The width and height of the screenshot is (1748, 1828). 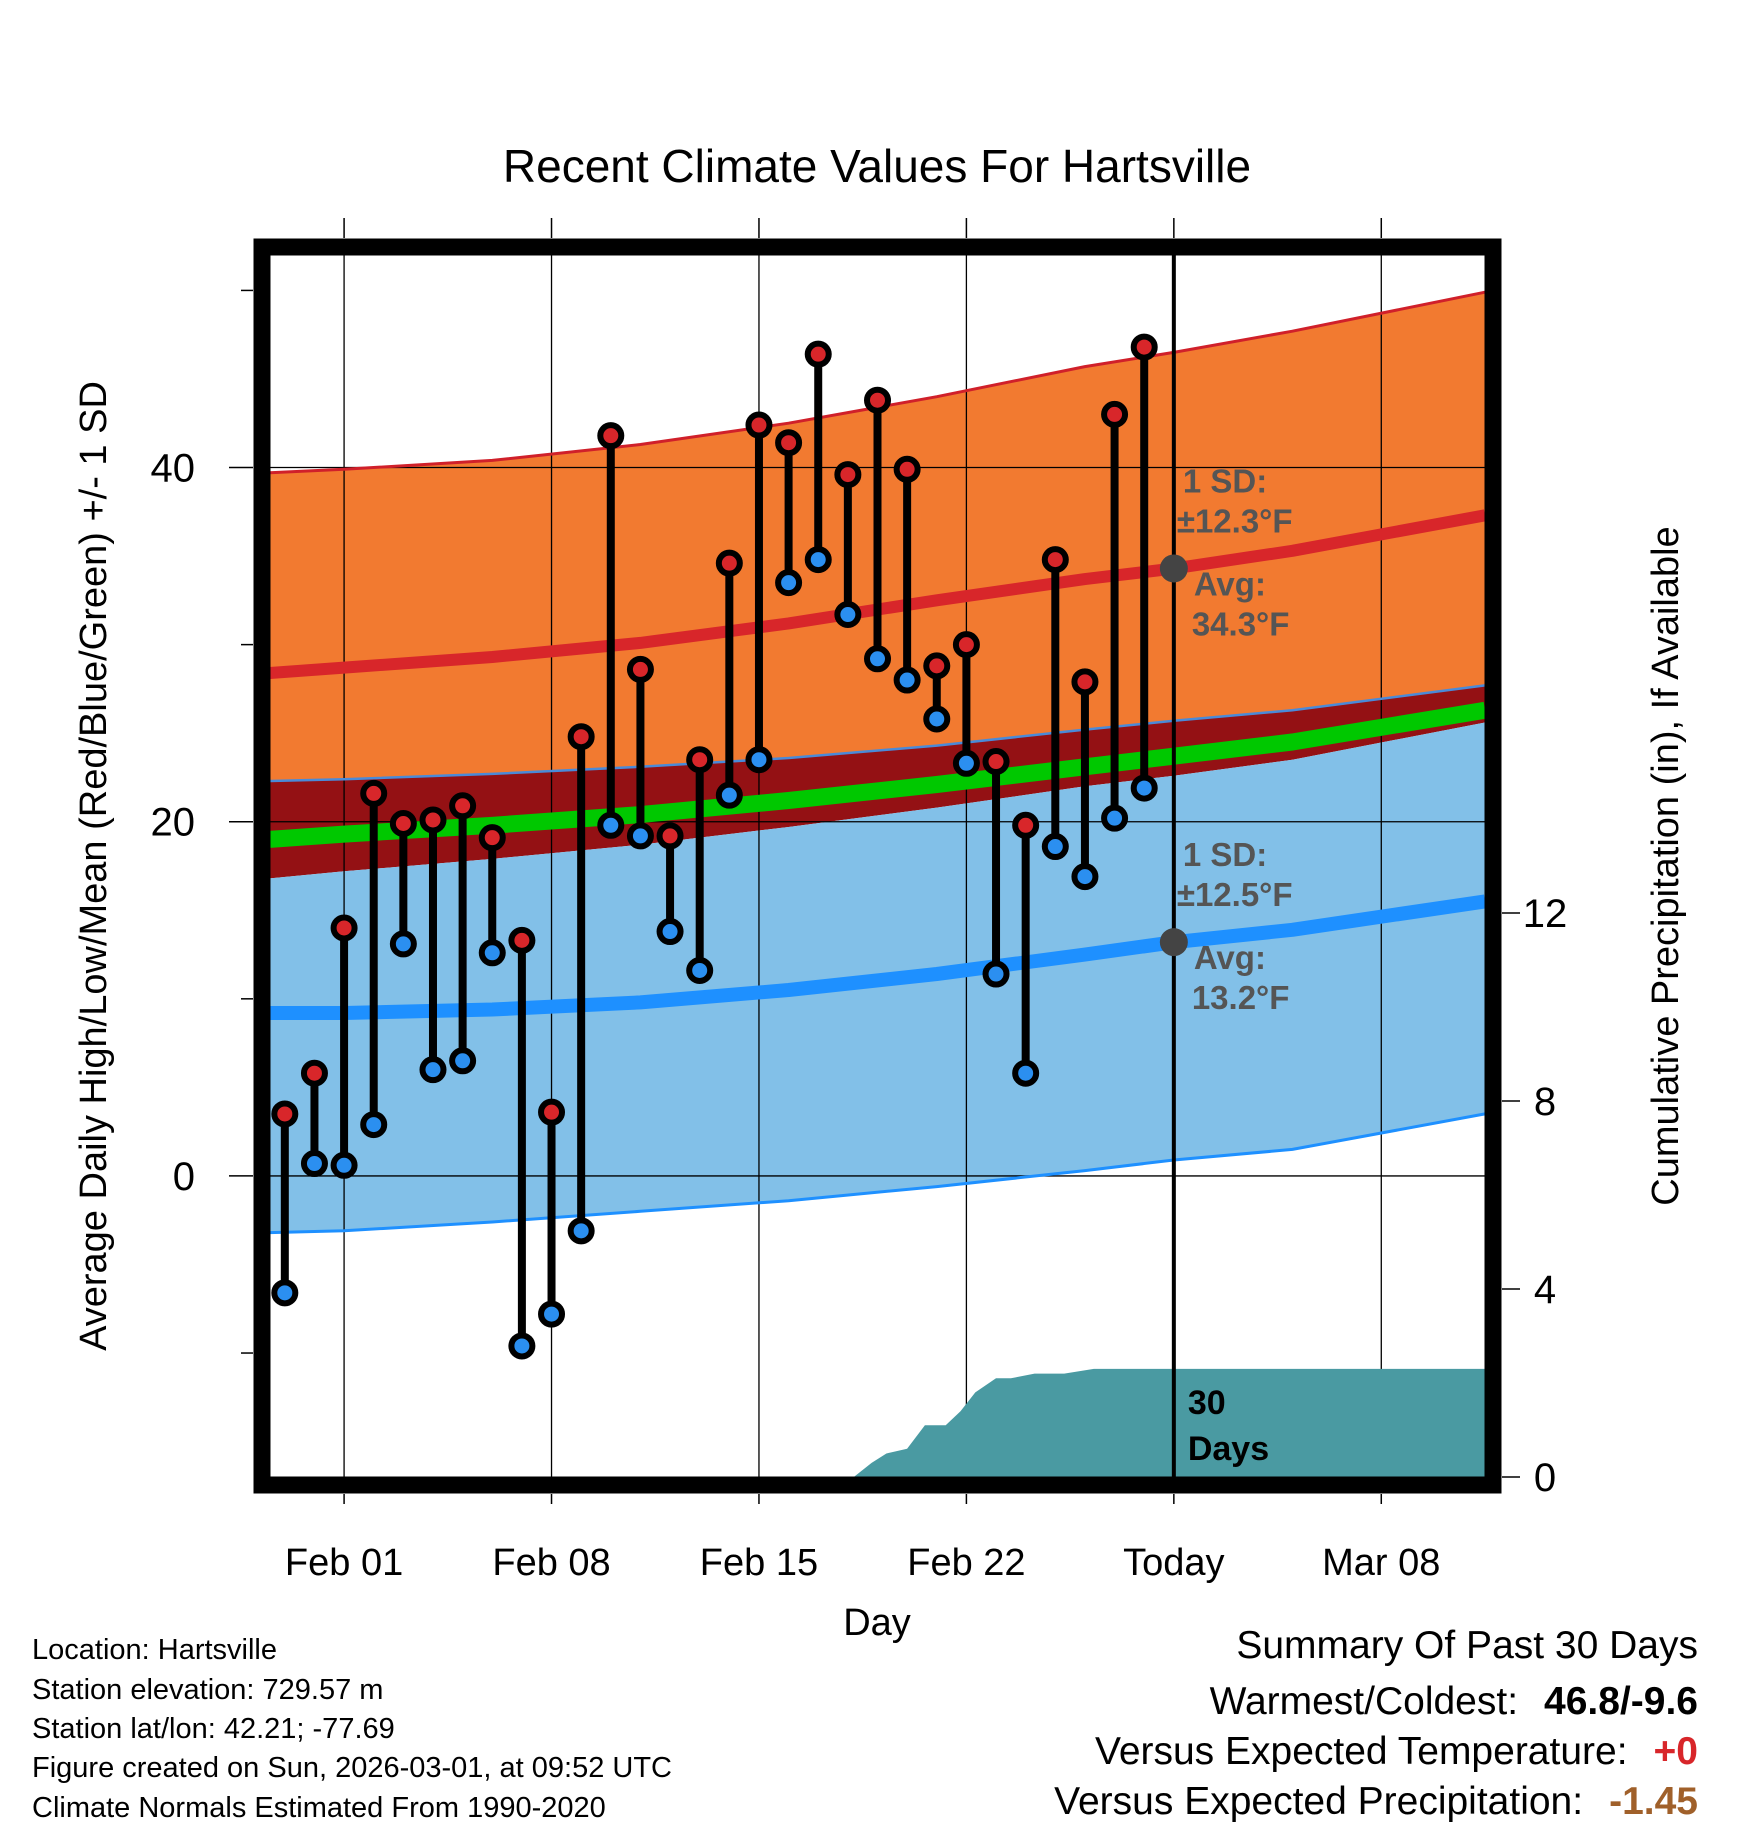 I want to click on info-location: Location: Hartsville, so click(x=154, y=1650).